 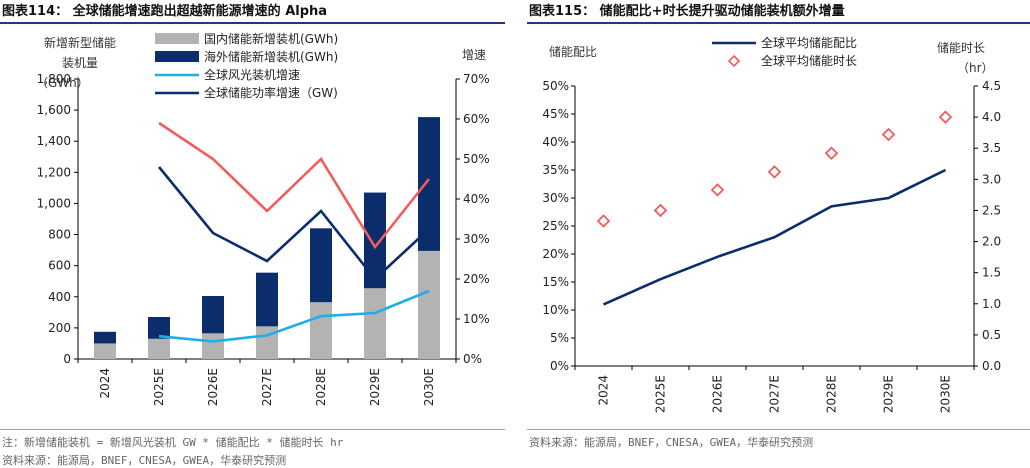 I want to click on figure-115-title-text: 储能配比+时长提升驱动储能装机额外增量, so click(x=722, y=11).